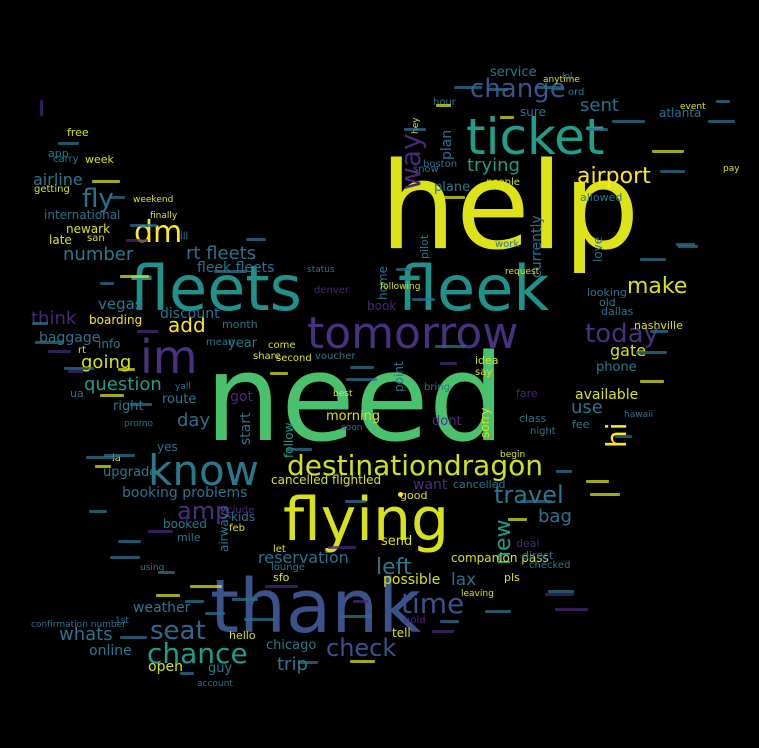 The height and width of the screenshot is (748, 759). Describe the element at coordinates (99, 159) in the screenshot. I see `word-week: week` at that location.